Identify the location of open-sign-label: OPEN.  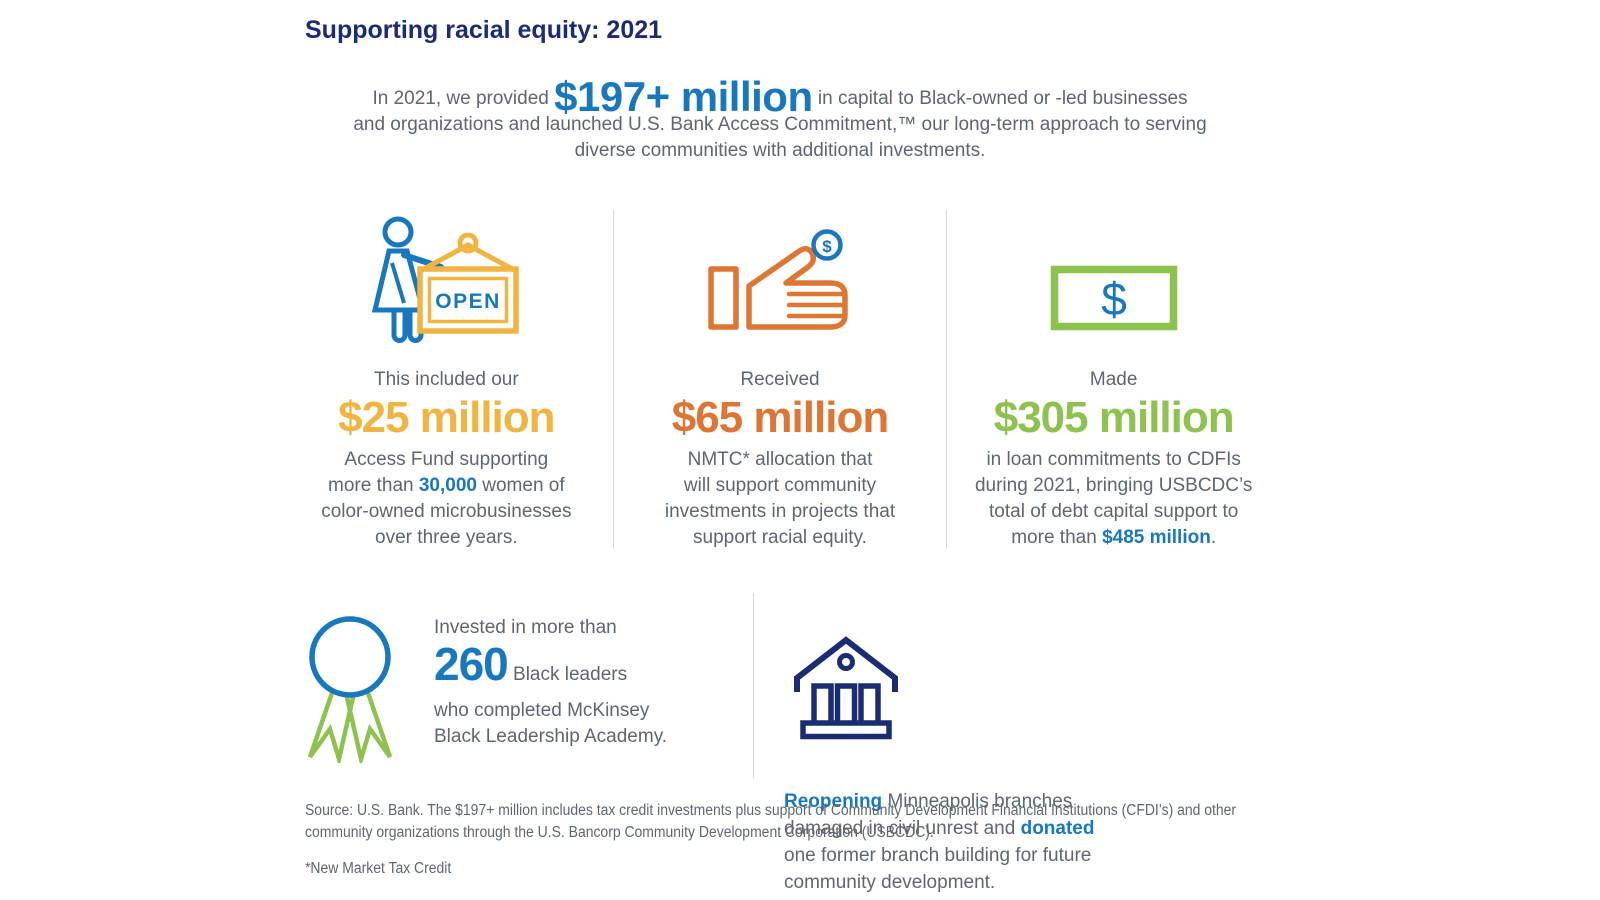
(469, 301).